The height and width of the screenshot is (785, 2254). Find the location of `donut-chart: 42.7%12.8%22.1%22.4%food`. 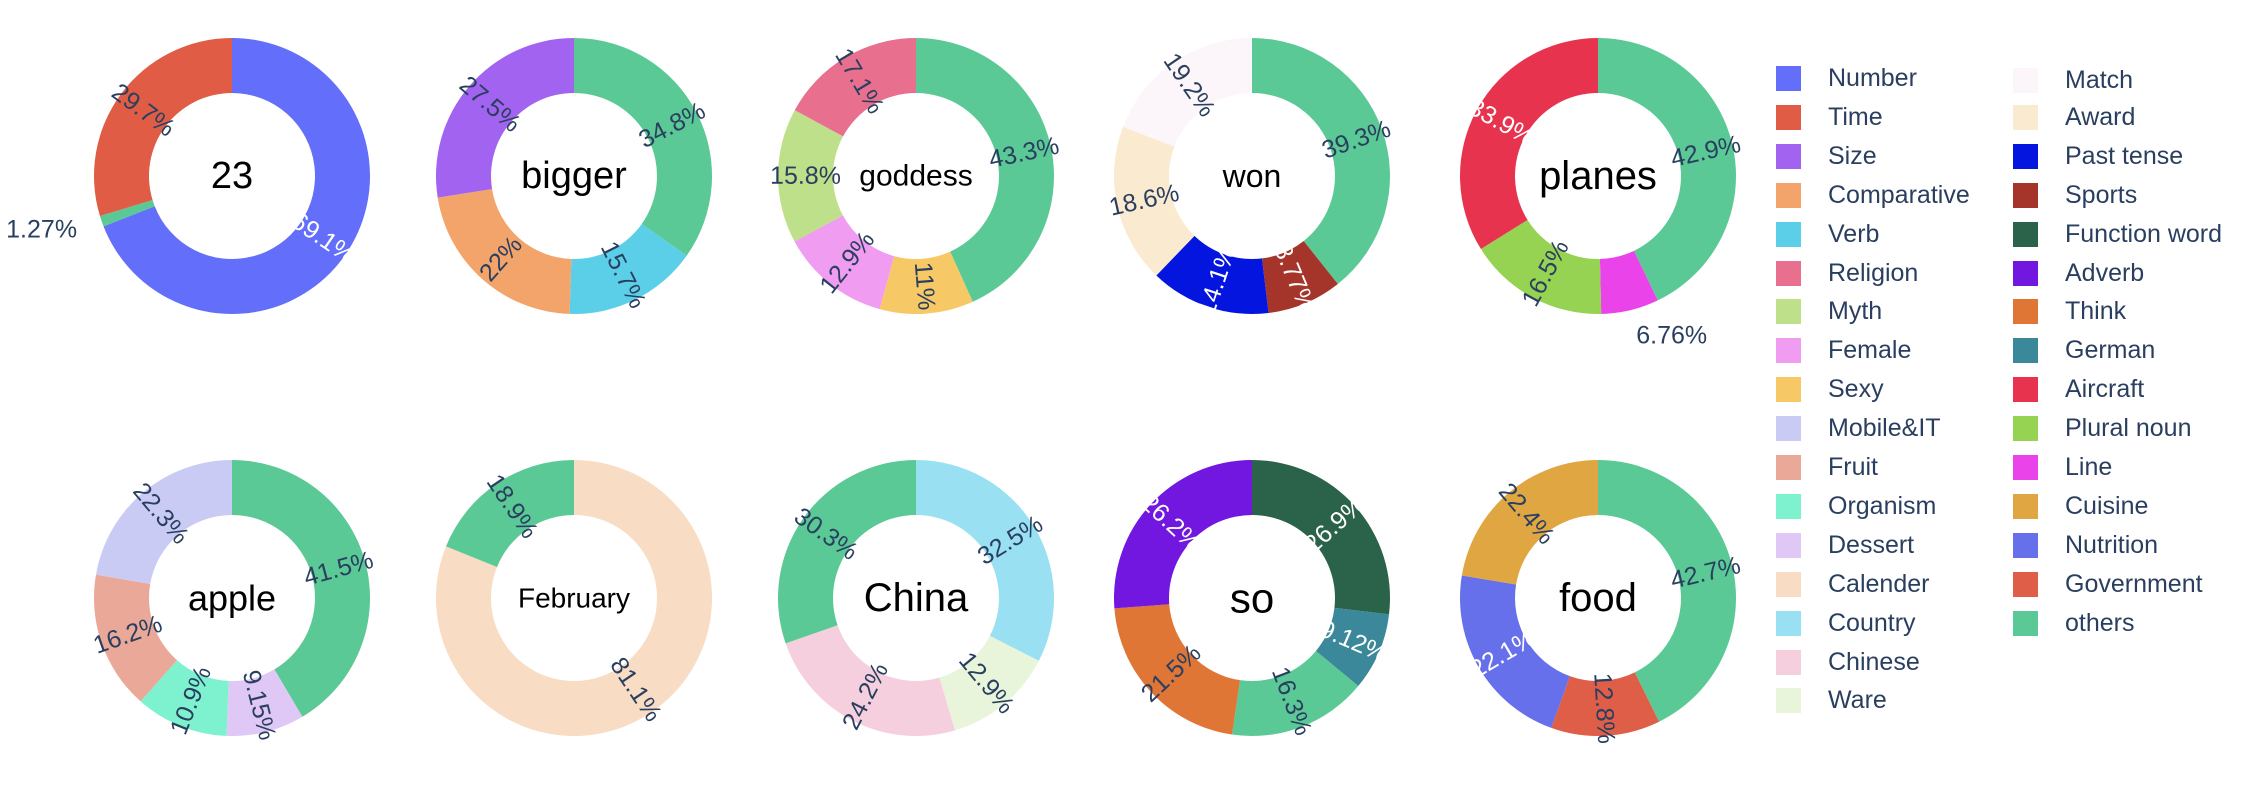

donut-chart: 42.7%12.8%22.1%22.4%food is located at coordinates (1601, 602).